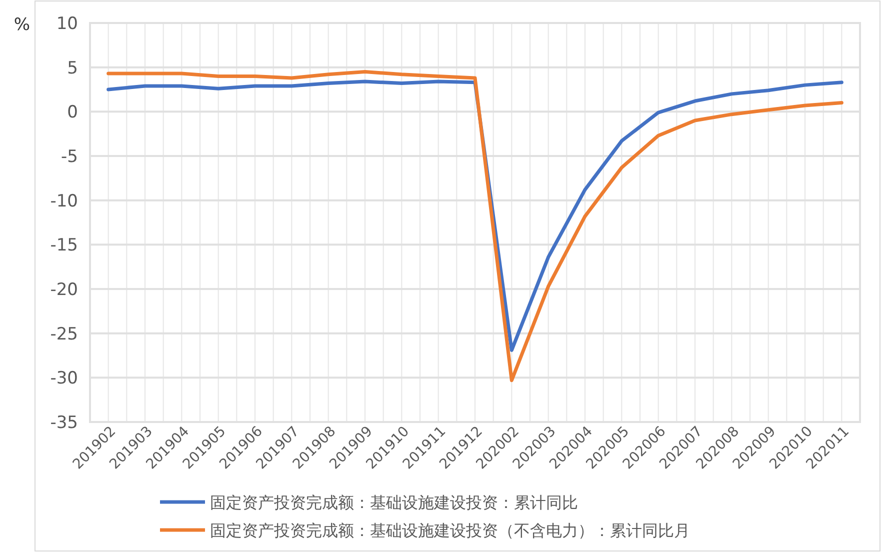 The height and width of the screenshot is (554, 884). What do you see at coordinates (450, 530) in the screenshot?
I see `legend-label: 固定资产投资完成额：基础设施建设投资（不含电力）：累计同比月` at bounding box center [450, 530].